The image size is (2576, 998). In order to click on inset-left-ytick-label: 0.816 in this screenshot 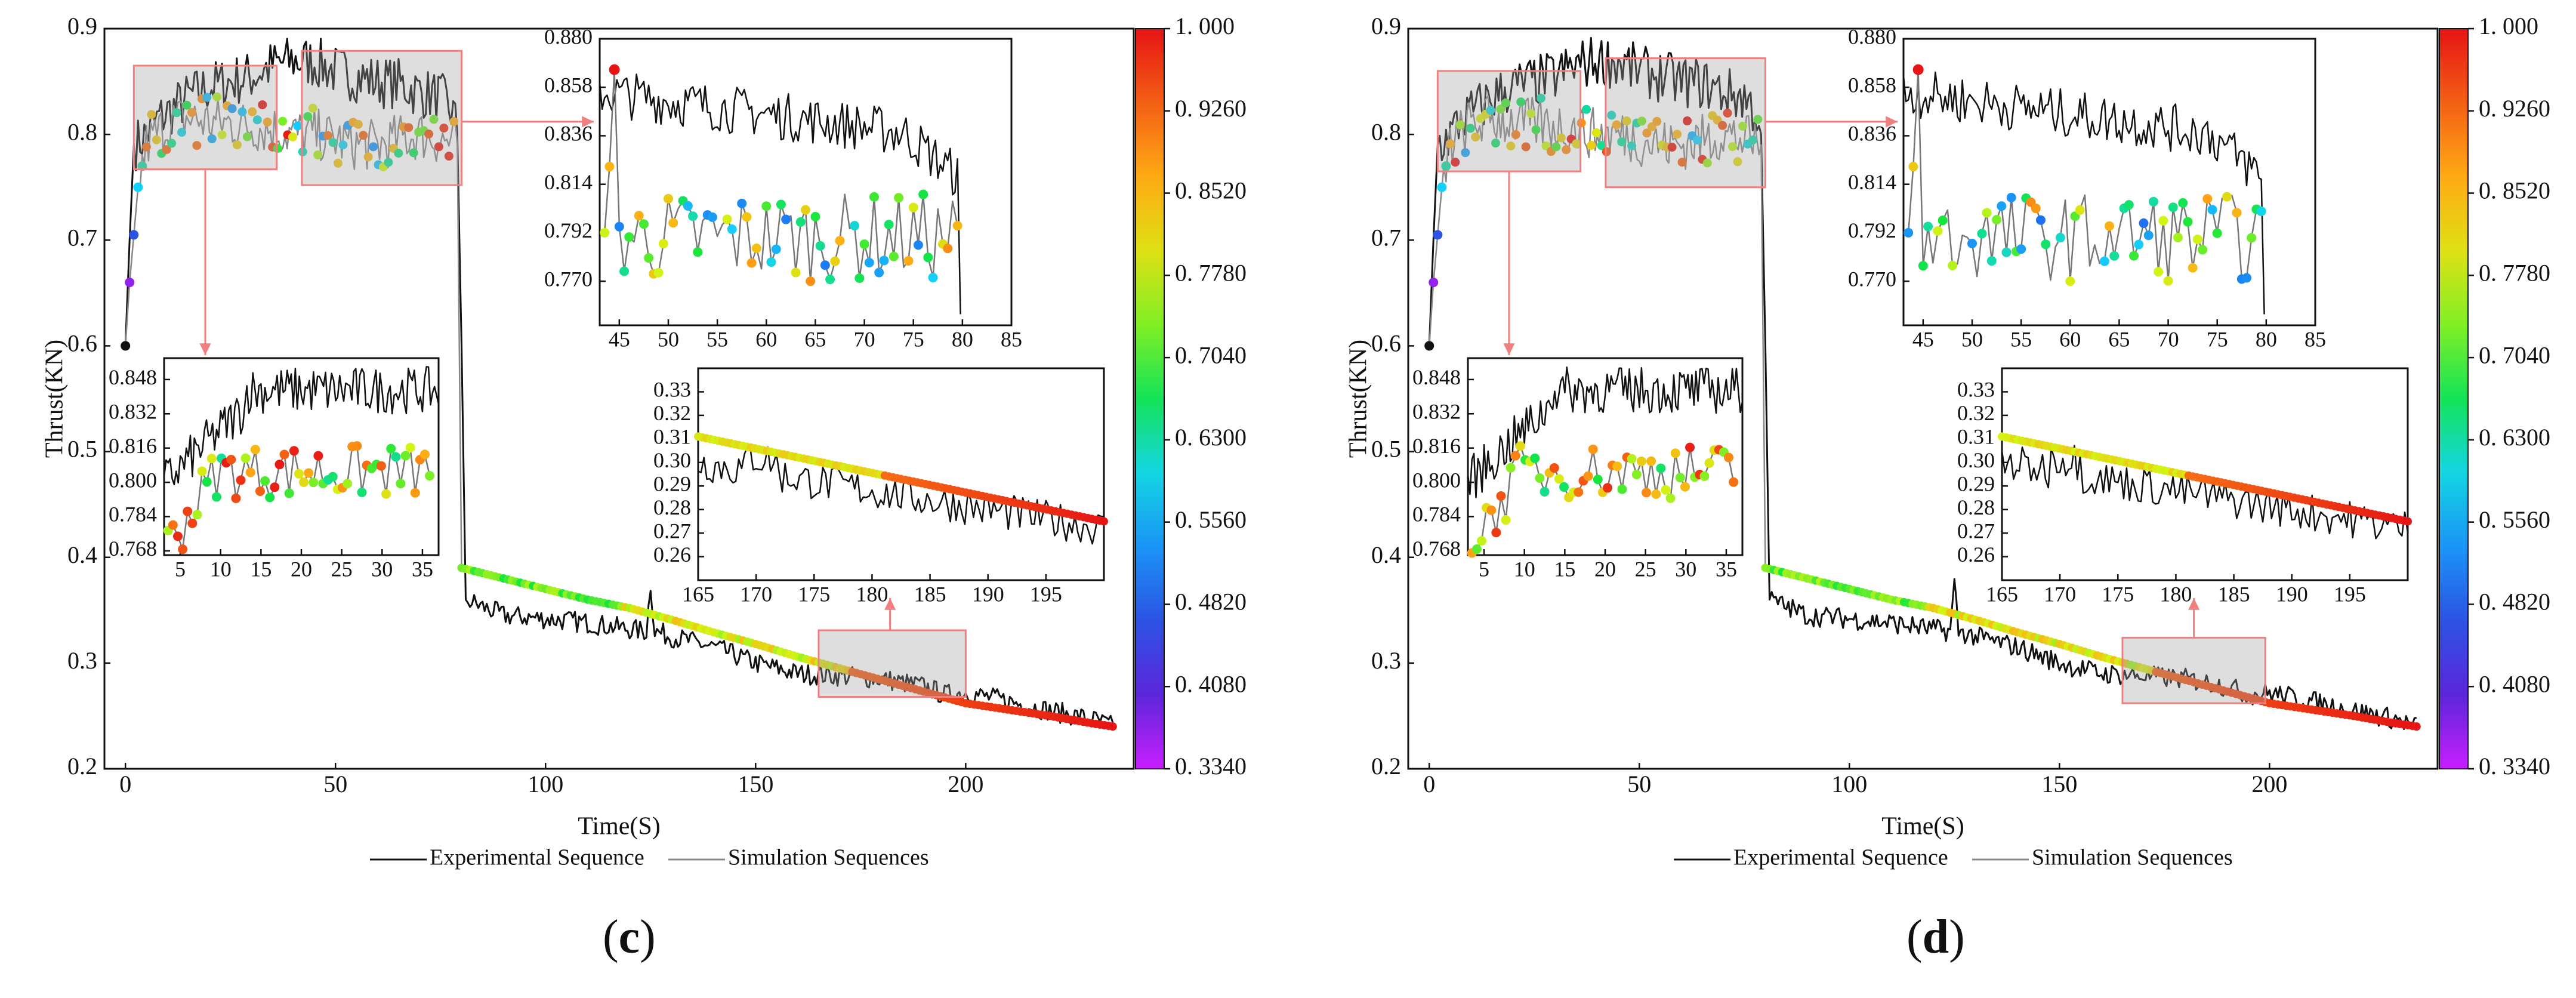, I will do `click(133, 446)`.